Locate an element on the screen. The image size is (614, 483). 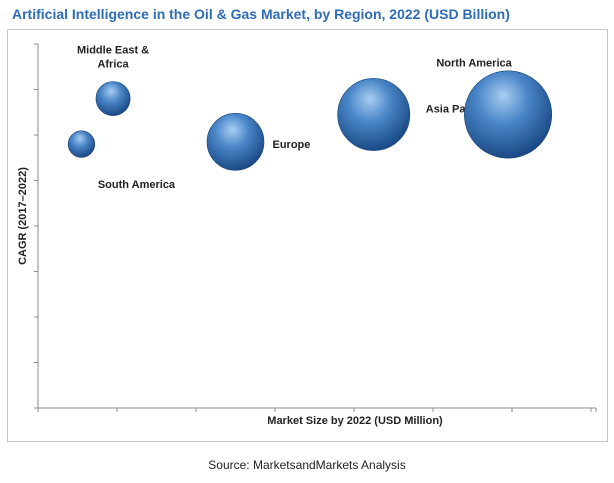
bubble-label-line: Middle East & is located at coordinates (113, 51).